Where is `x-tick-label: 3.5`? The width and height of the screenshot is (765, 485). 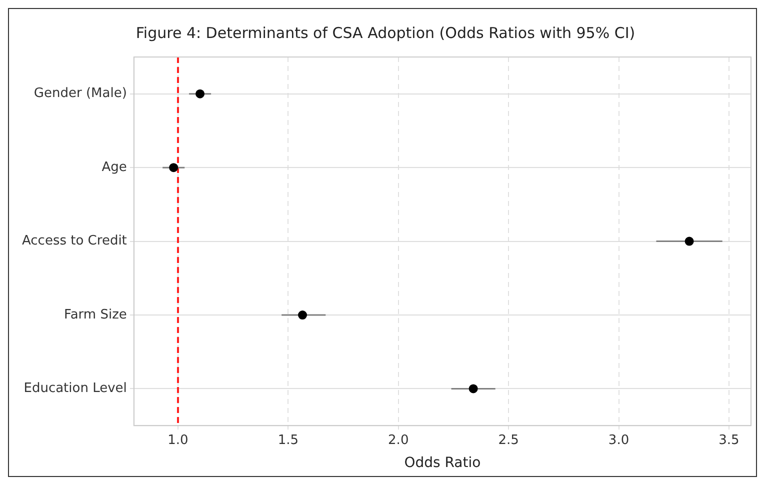
x-tick-label: 3.5 is located at coordinates (729, 440).